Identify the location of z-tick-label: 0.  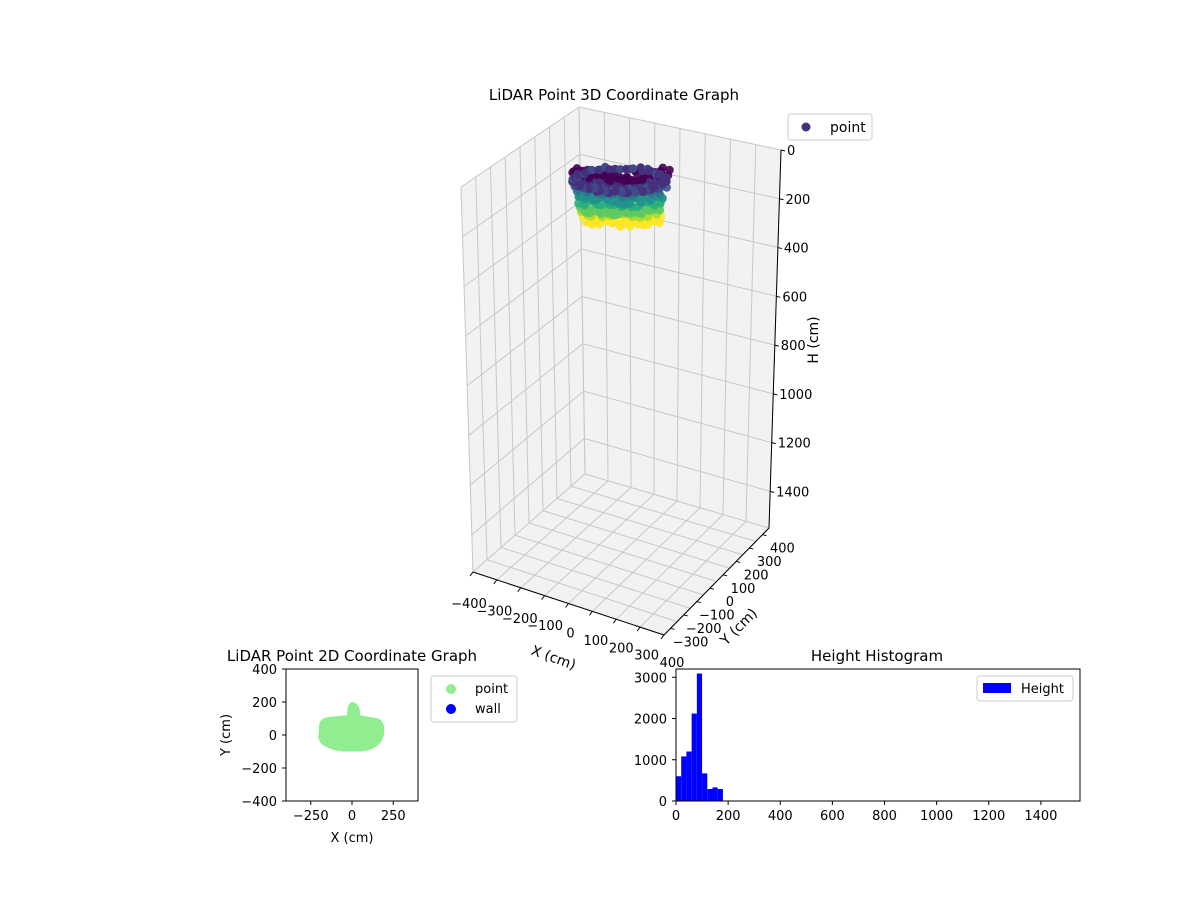
(791, 151).